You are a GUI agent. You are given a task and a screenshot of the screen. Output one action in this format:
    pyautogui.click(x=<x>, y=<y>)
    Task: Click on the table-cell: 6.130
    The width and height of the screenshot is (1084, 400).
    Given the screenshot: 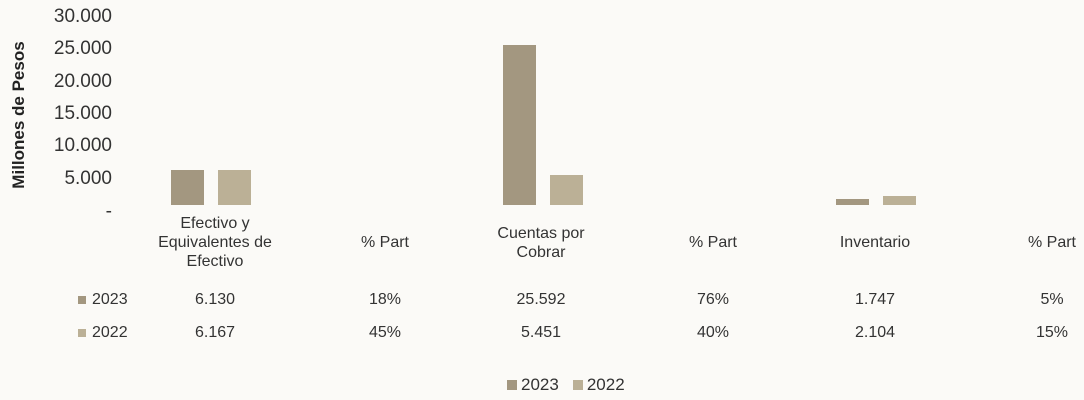 What is the action you would take?
    pyautogui.click(x=215, y=299)
    